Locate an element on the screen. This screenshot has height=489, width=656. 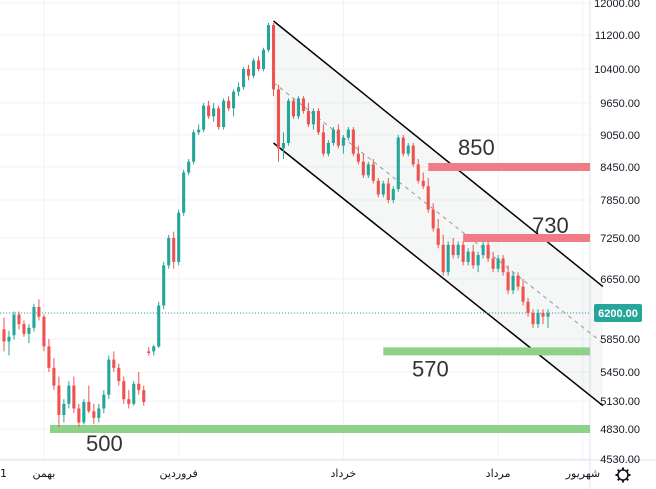
y-tick-label: 7850.00 is located at coordinates (620, 201).